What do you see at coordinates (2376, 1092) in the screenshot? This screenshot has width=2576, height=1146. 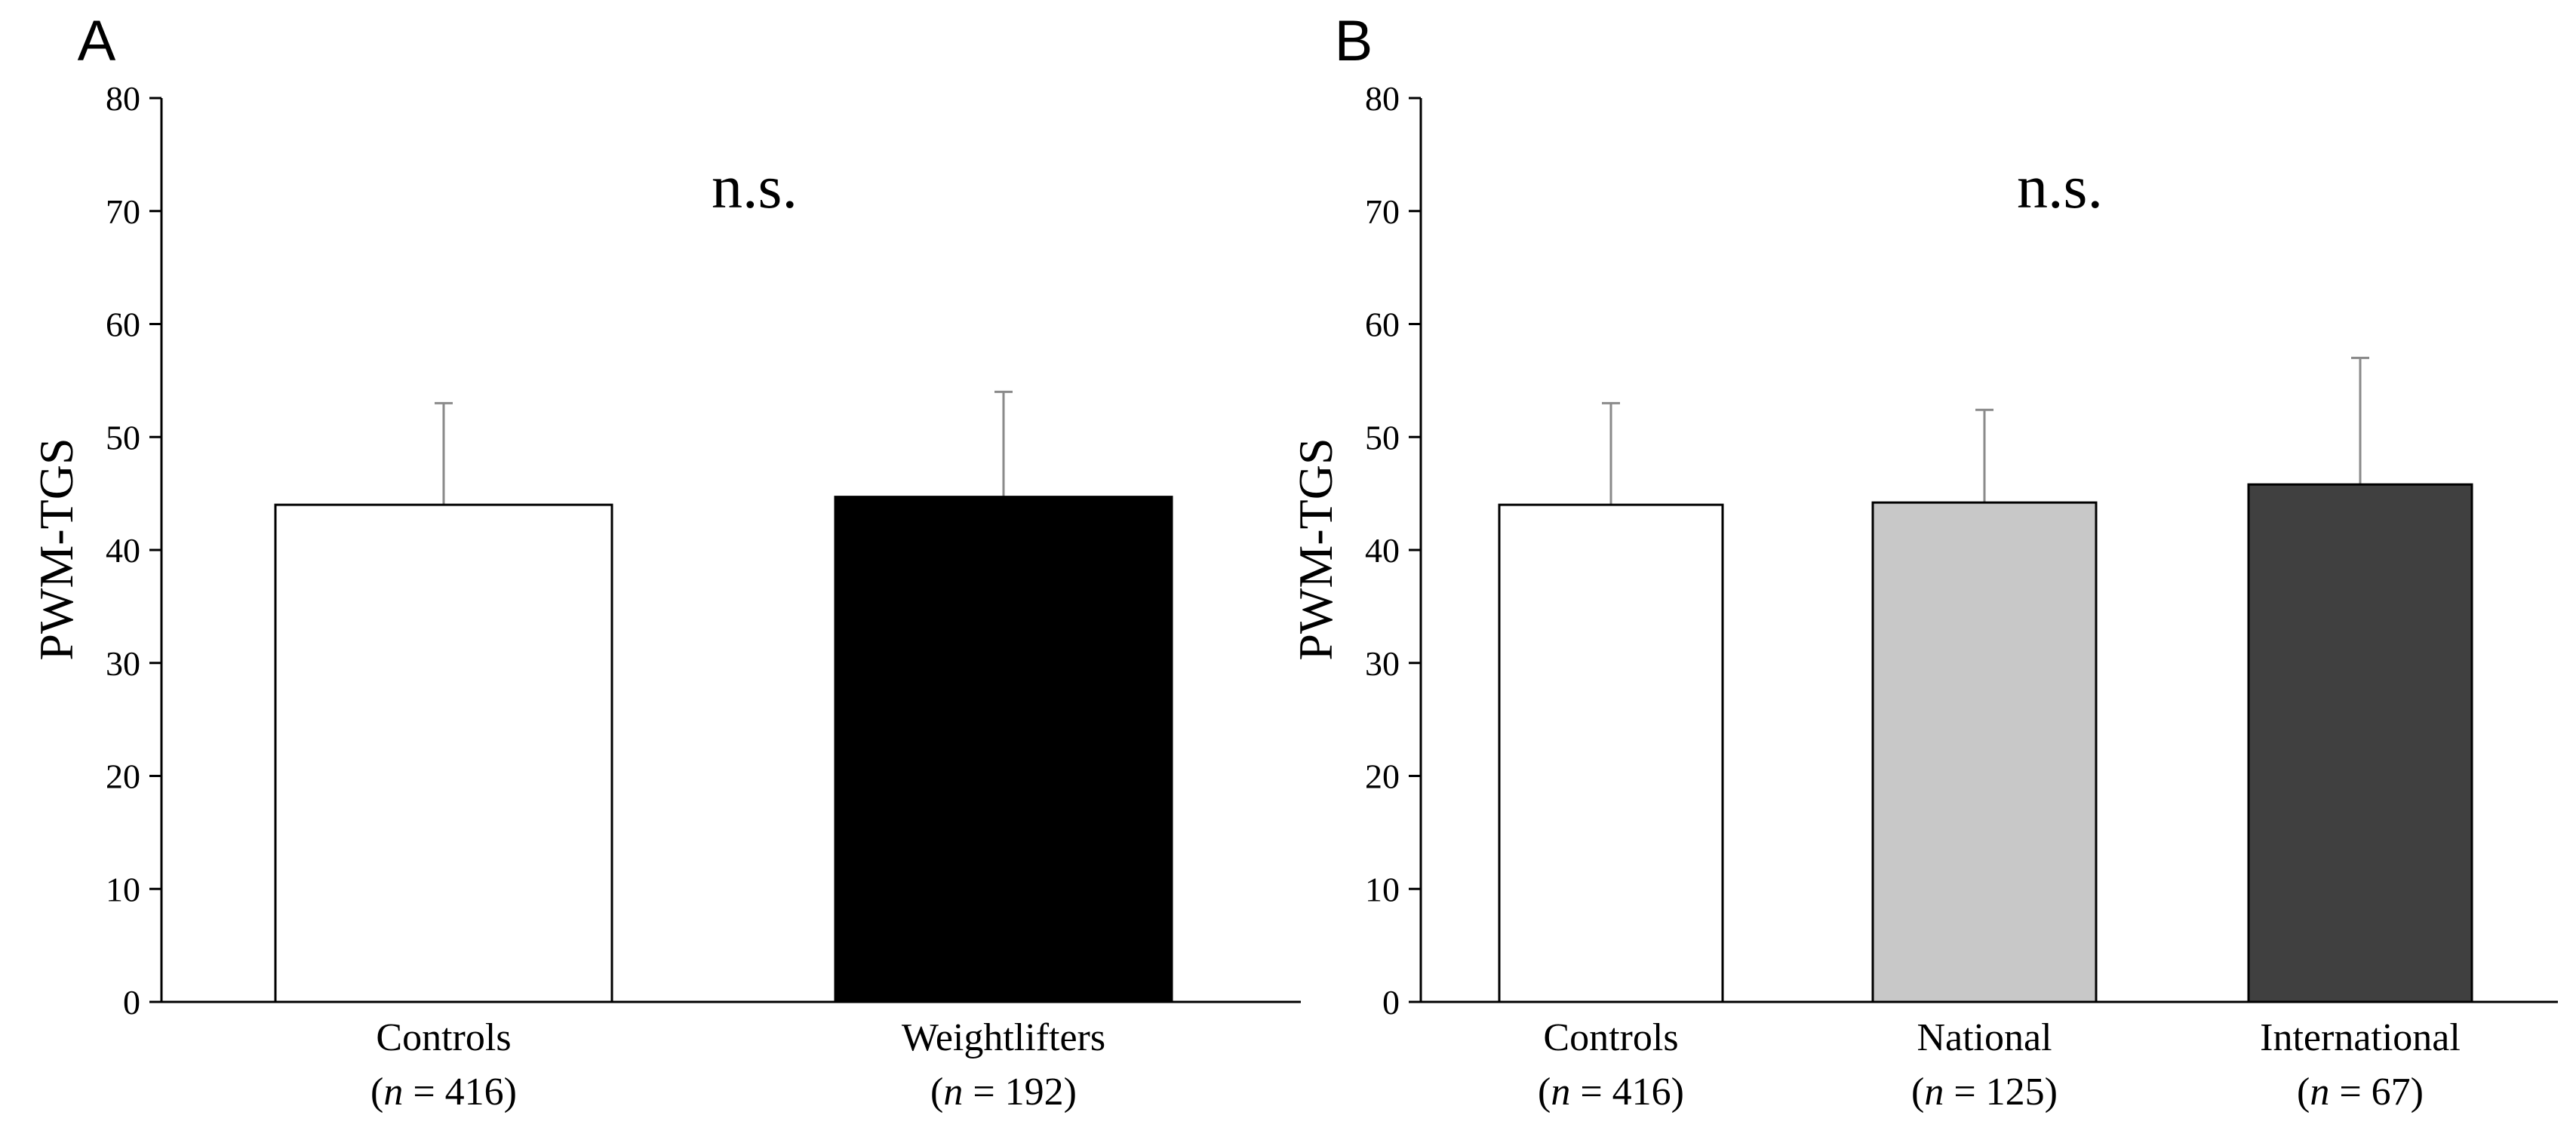 I see `sample-size-value: = 67)` at bounding box center [2376, 1092].